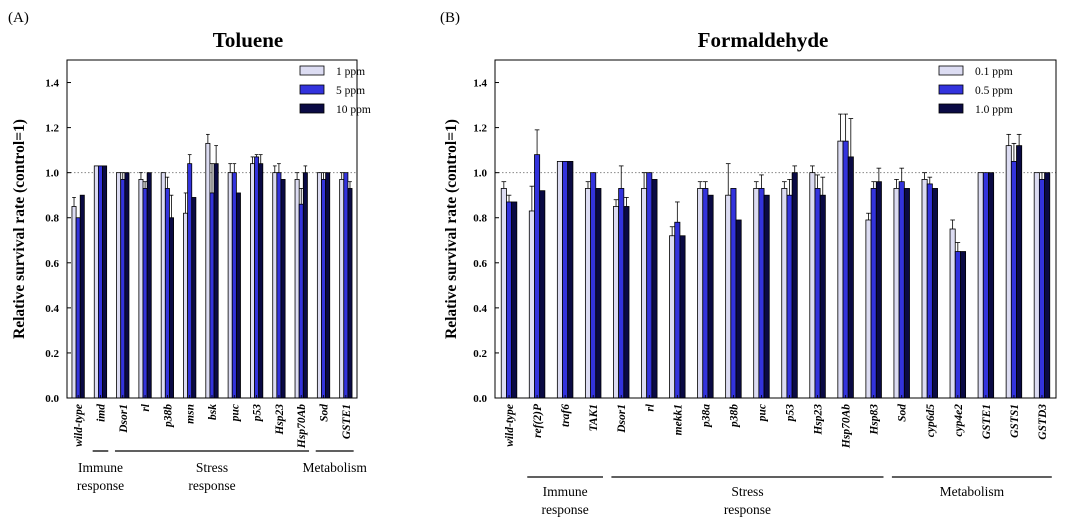  Describe the element at coordinates (480, 399) in the screenshot. I see `y-tick-label: 0.0` at that location.